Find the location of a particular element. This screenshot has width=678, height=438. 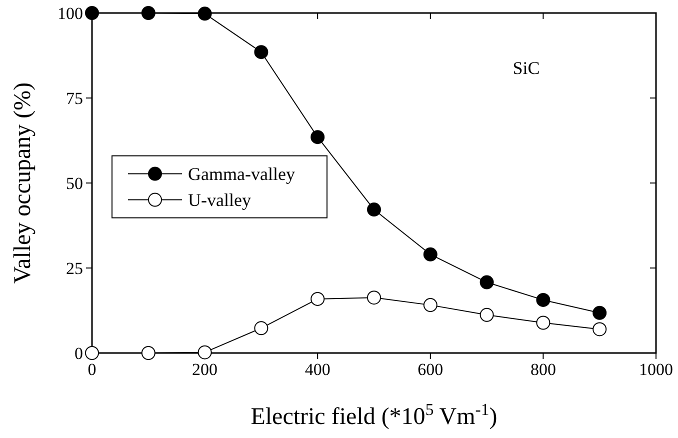

x-tick-label: 600 is located at coordinates (431, 369).